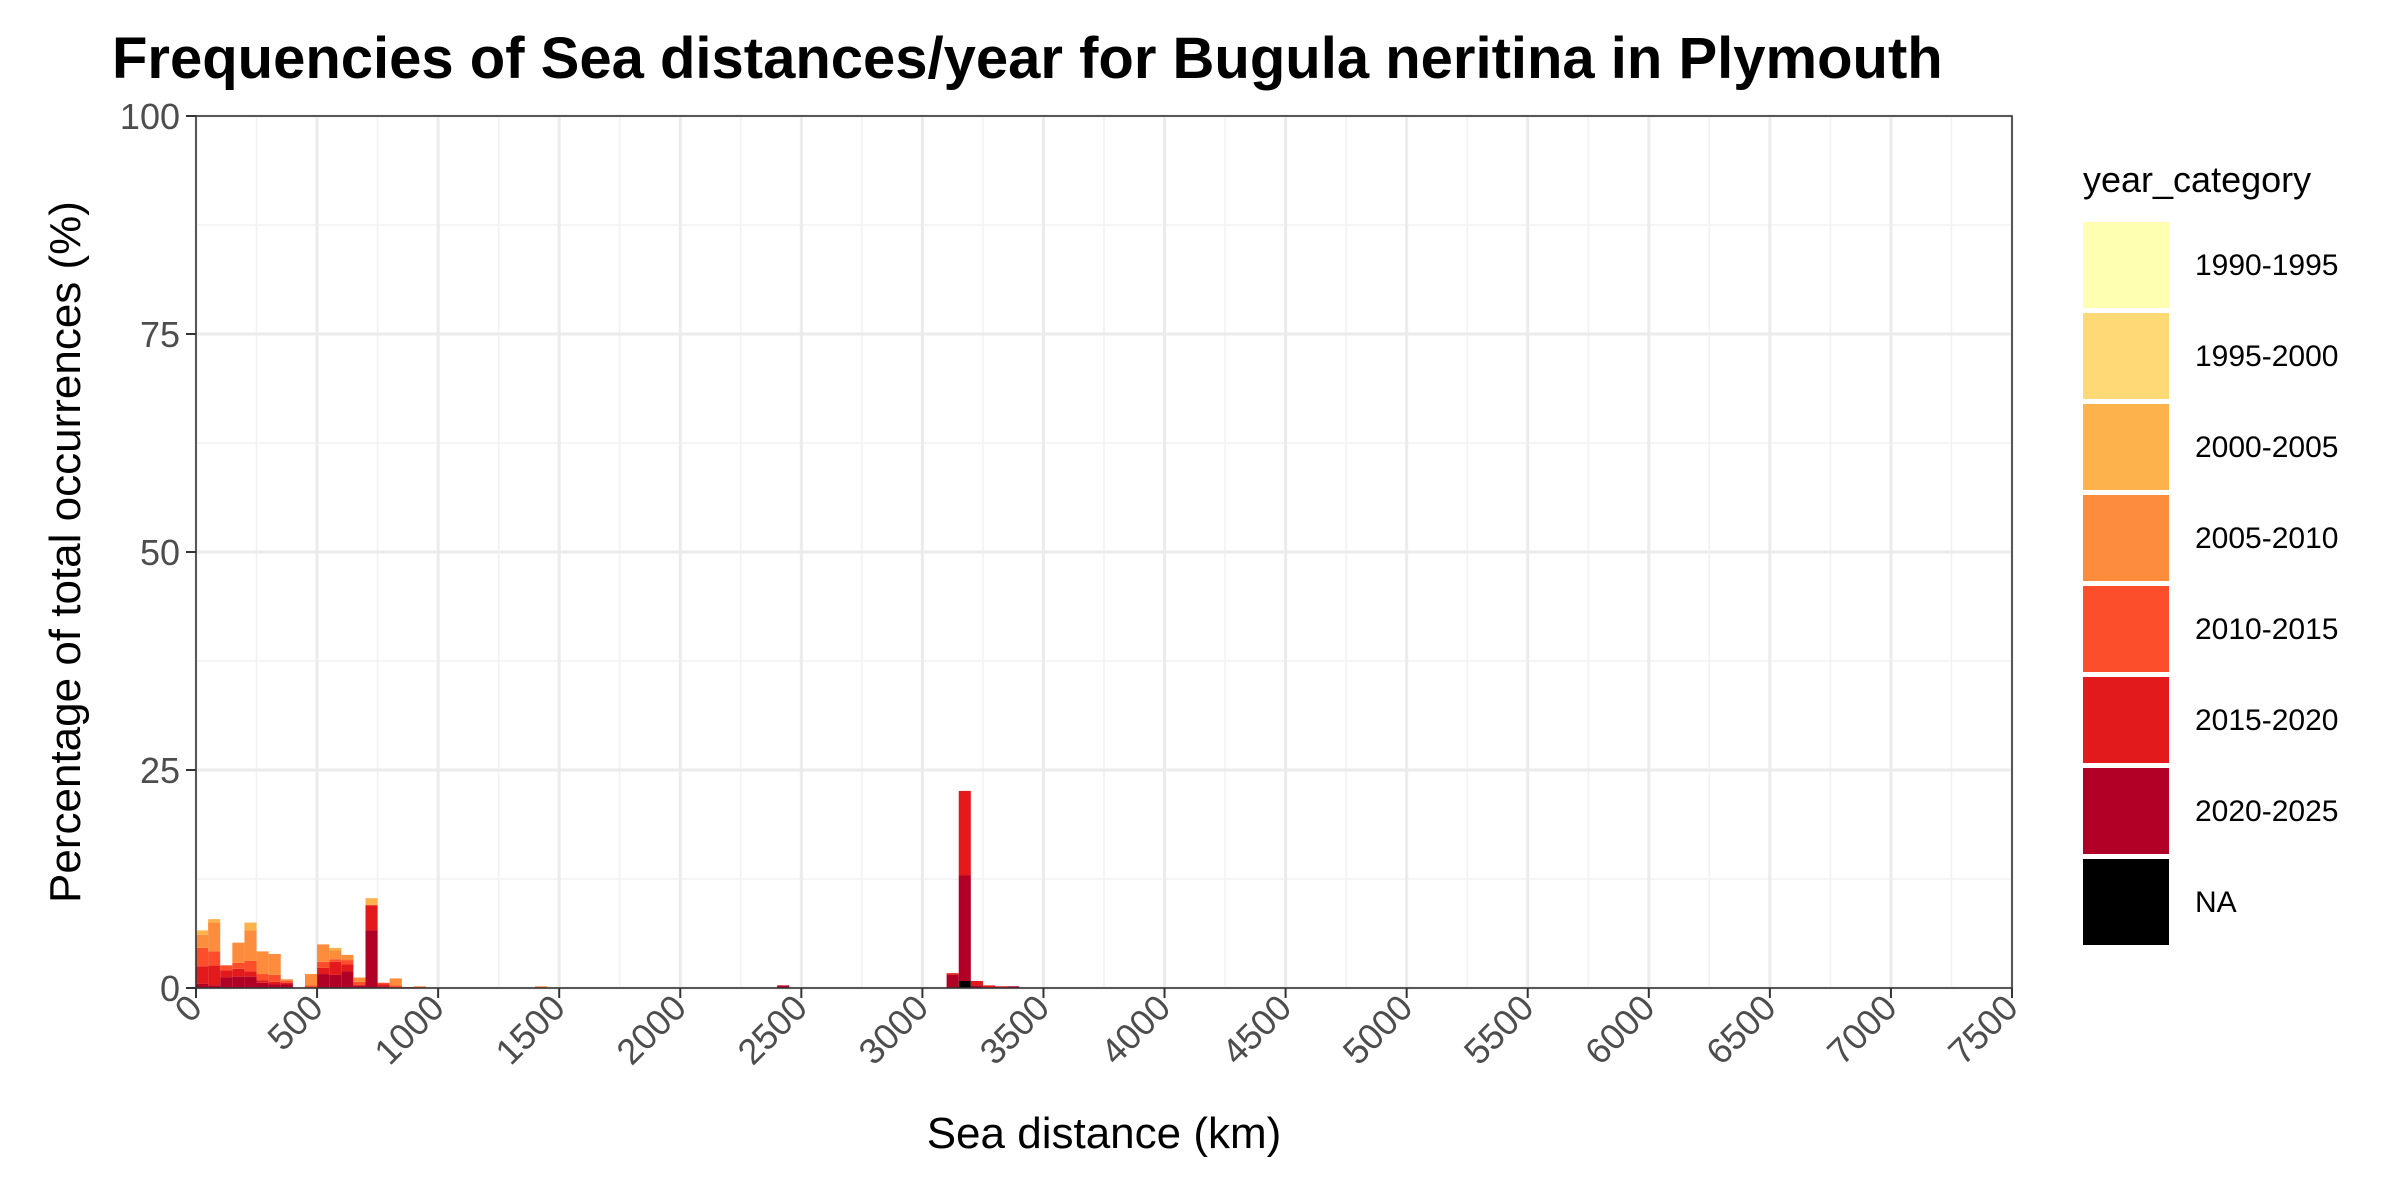 This screenshot has height=1200, width=2400. Describe the element at coordinates (150, 116) in the screenshot. I see `y-tick-label: 100` at that location.